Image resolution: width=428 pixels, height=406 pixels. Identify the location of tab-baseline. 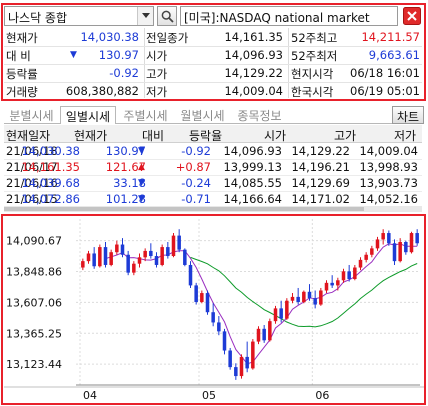
(213, 123).